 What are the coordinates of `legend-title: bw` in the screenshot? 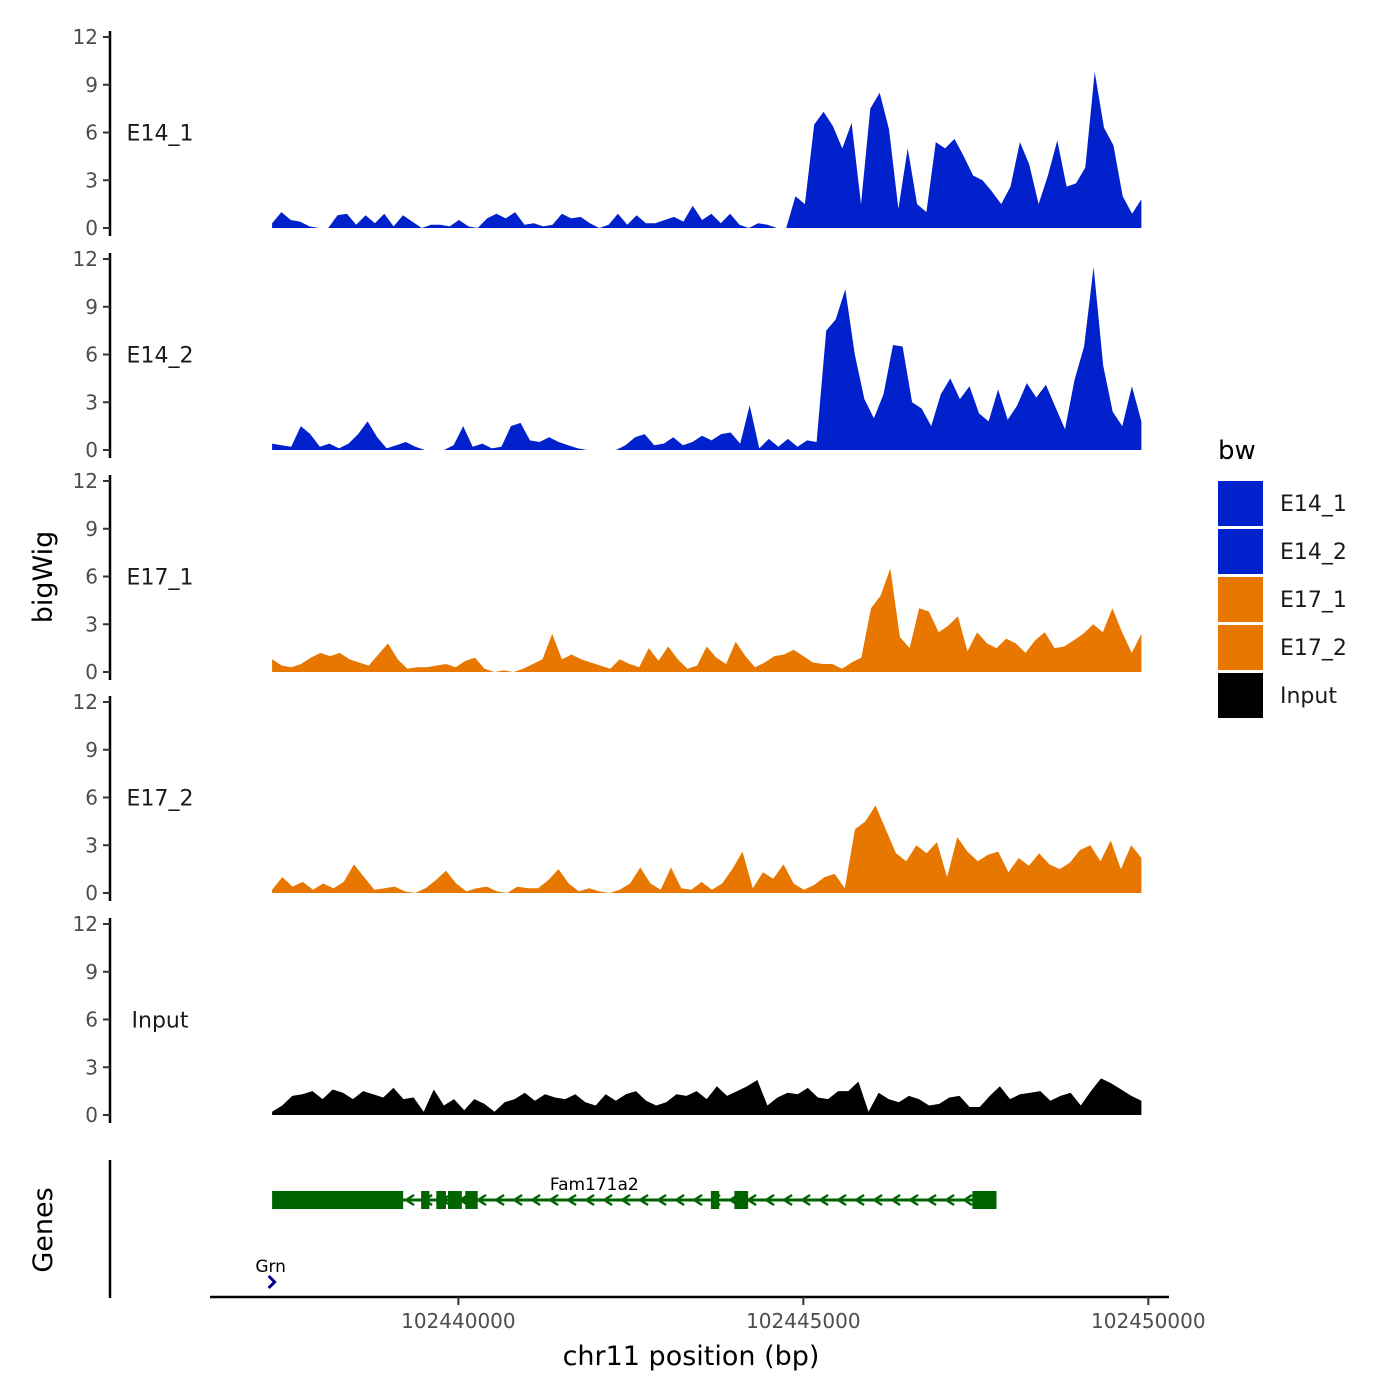 It's located at (1237, 451).